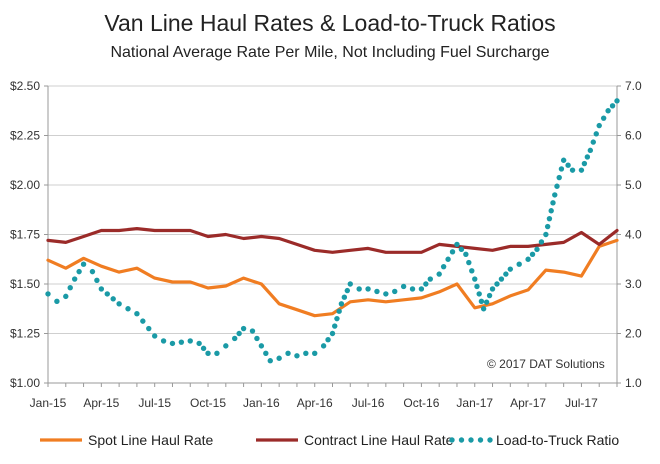  Describe the element at coordinates (25, 136) in the screenshot. I see `y-left-tick-label: $2.25` at that location.